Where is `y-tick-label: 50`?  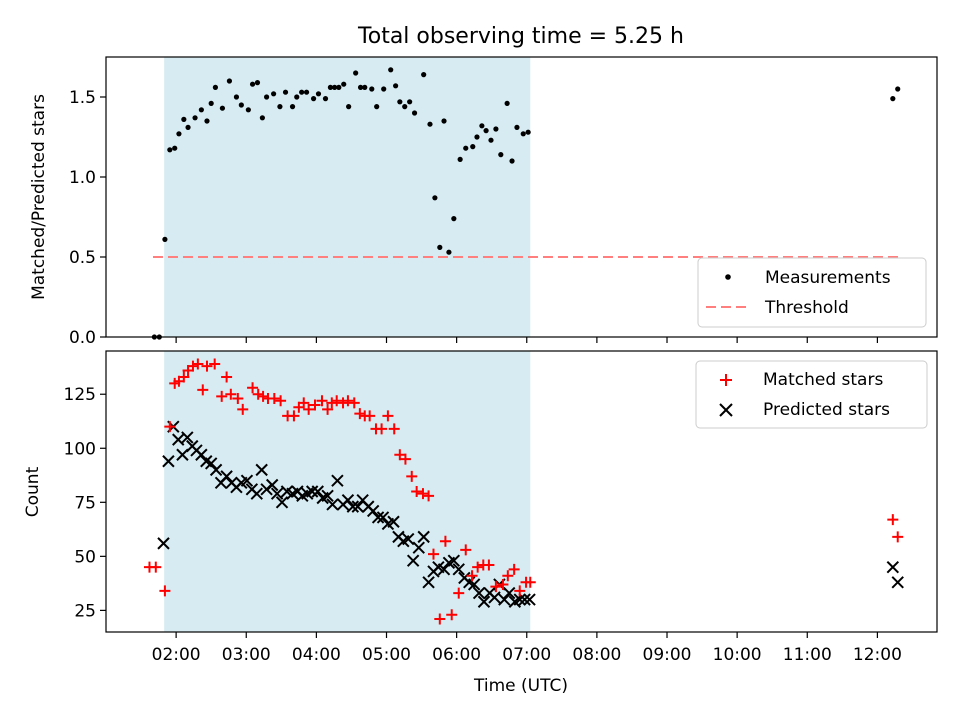
y-tick-label: 50 is located at coordinates (85, 557).